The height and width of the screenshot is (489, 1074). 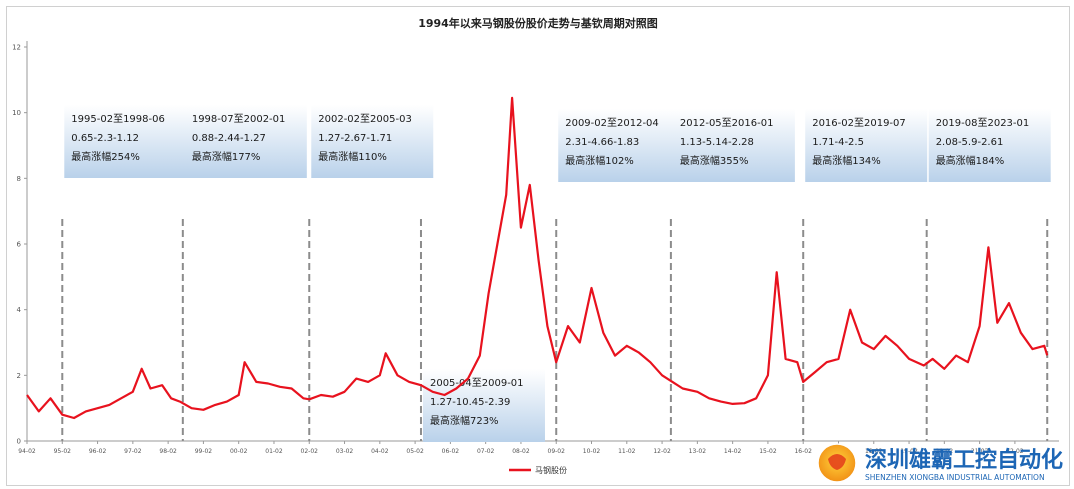 I want to click on x-tick-label: 96-02, so click(x=98, y=451).